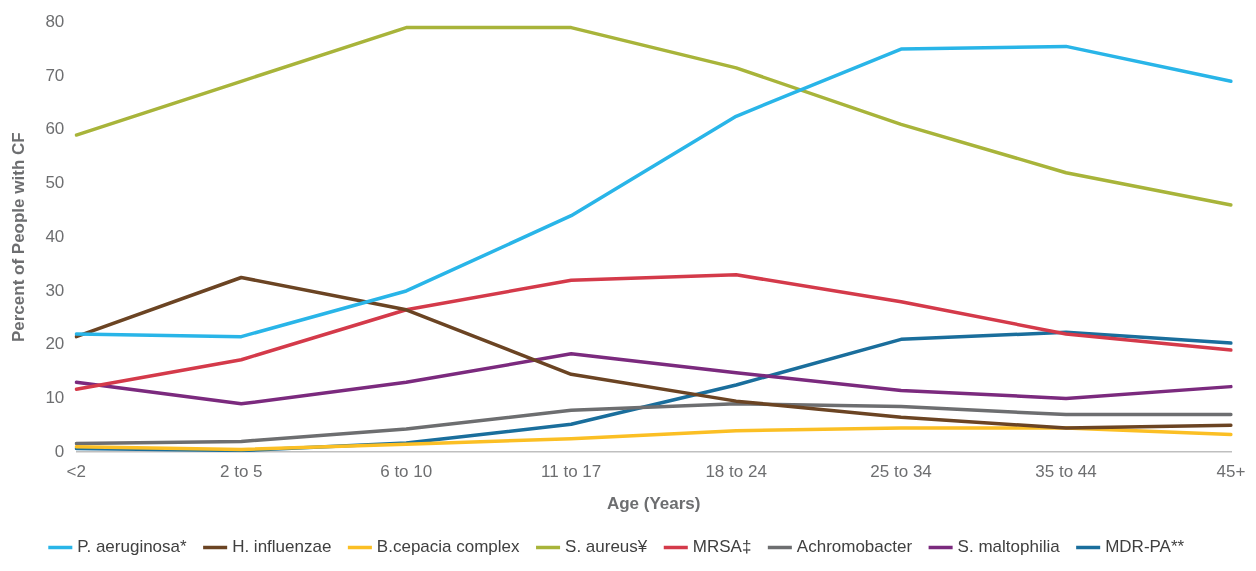 This screenshot has width=1256, height=571. What do you see at coordinates (55, 236) in the screenshot?
I see `y-tick-label: 40` at bounding box center [55, 236].